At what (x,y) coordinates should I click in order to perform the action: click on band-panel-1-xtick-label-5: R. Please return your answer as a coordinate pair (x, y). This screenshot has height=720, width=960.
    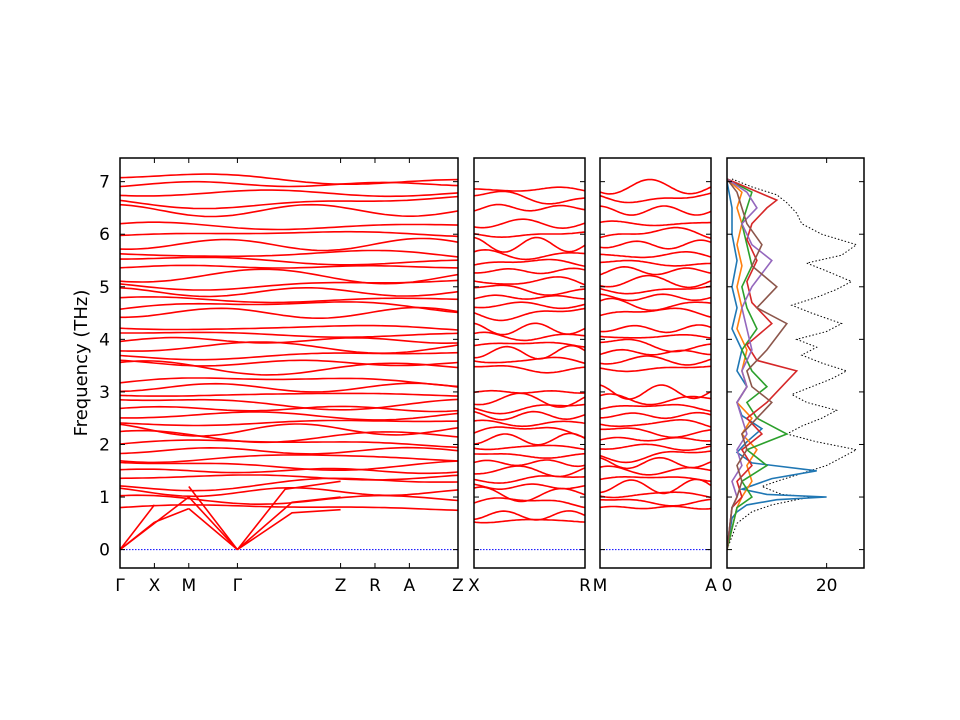
    Looking at the image, I should click on (375, 586).